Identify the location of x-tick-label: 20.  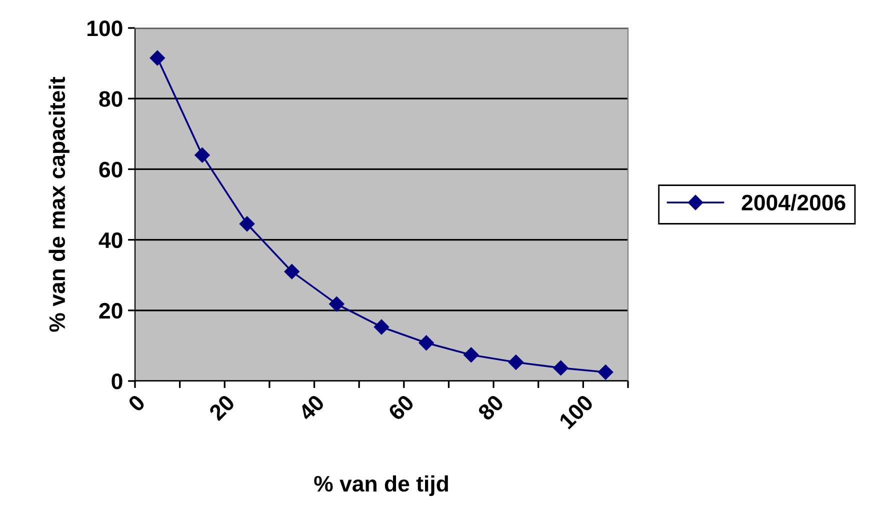
(222, 408).